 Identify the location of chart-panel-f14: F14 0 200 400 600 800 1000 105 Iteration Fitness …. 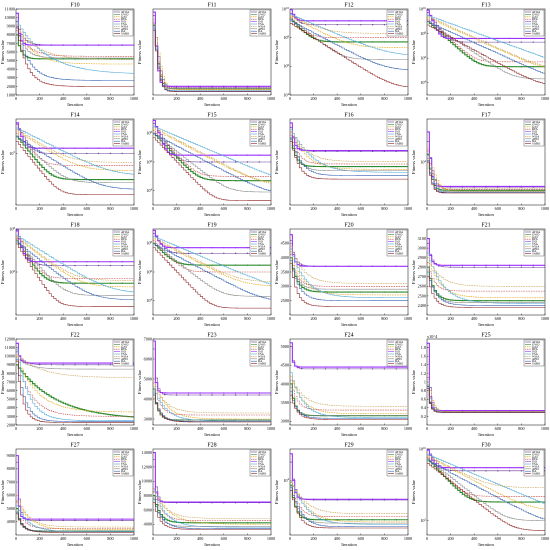
(69, 165).